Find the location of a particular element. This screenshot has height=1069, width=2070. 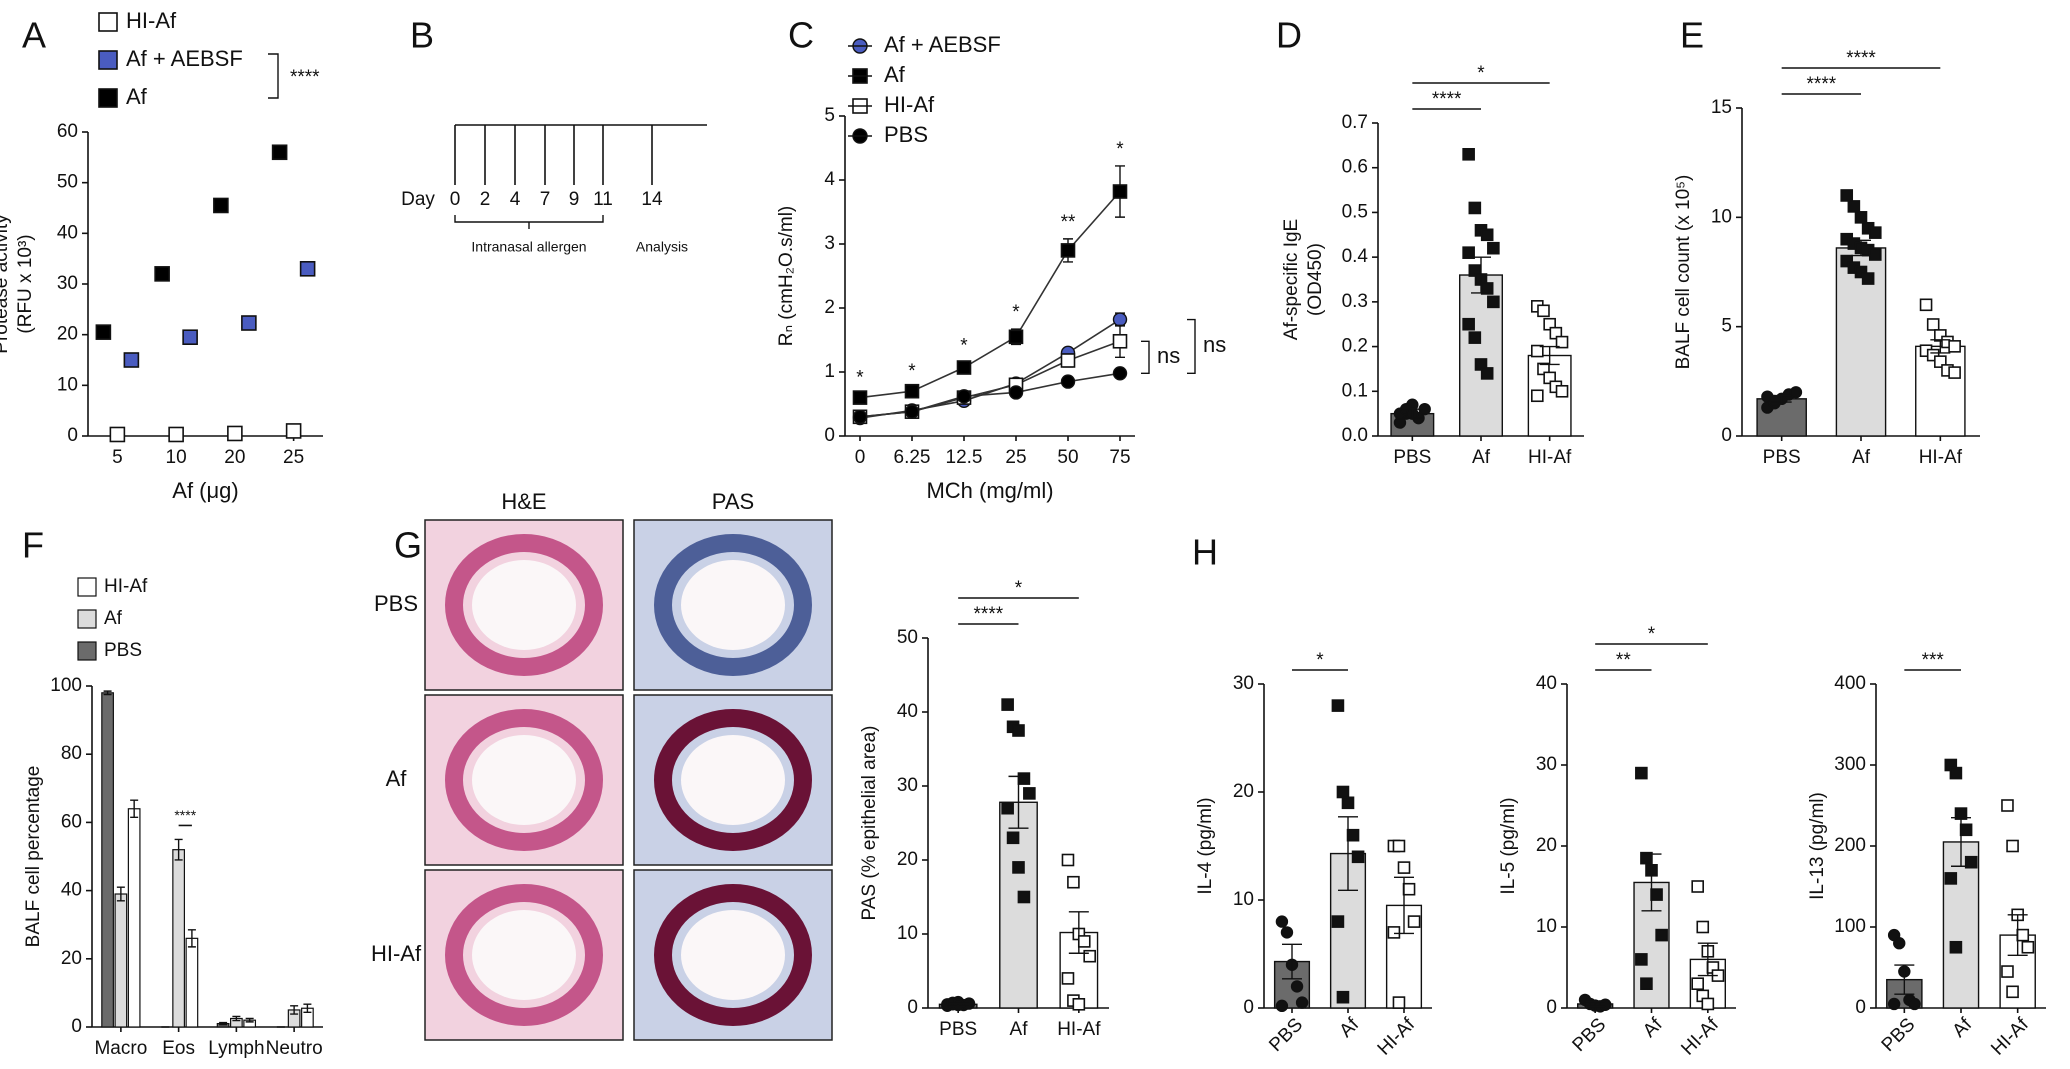

column-label: H&E is located at coordinates (523, 501).